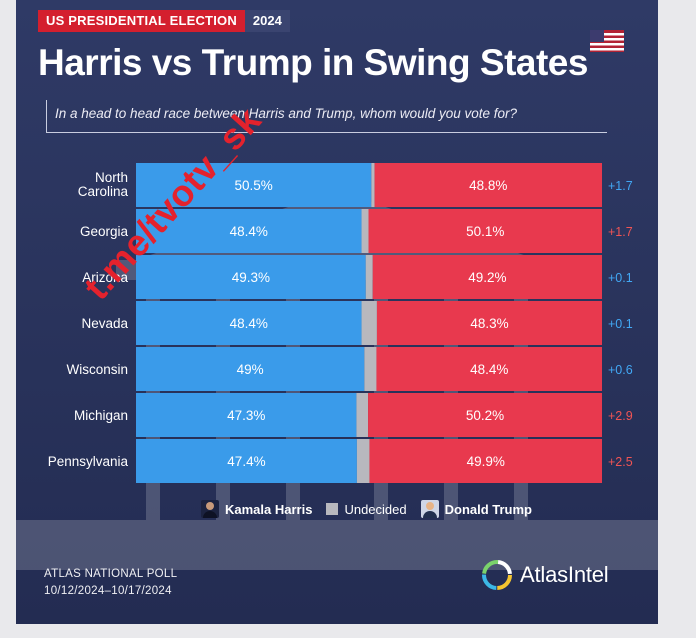 Image resolution: width=696 pixels, height=638 pixels. I want to click on atlasintel-logo-icon, so click(497, 575).